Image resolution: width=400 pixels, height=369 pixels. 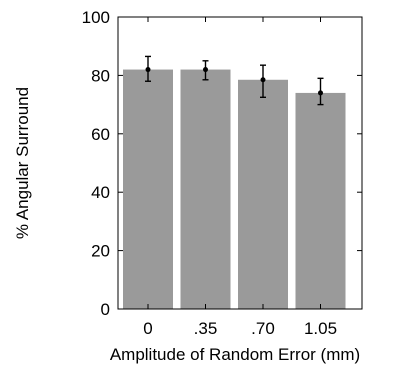 What do you see at coordinates (96, 17) in the screenshot?
I see `y-tick-label-5: 100` at bounding box center [96, 17].